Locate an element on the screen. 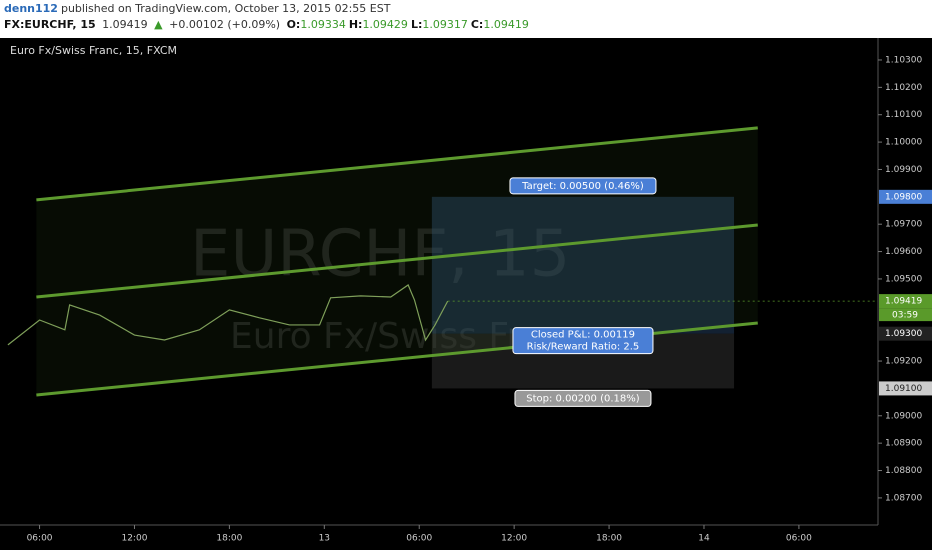 The height and width of the screenshot is (550, 932). stop-price-bg is located at coordinates (905, 388).